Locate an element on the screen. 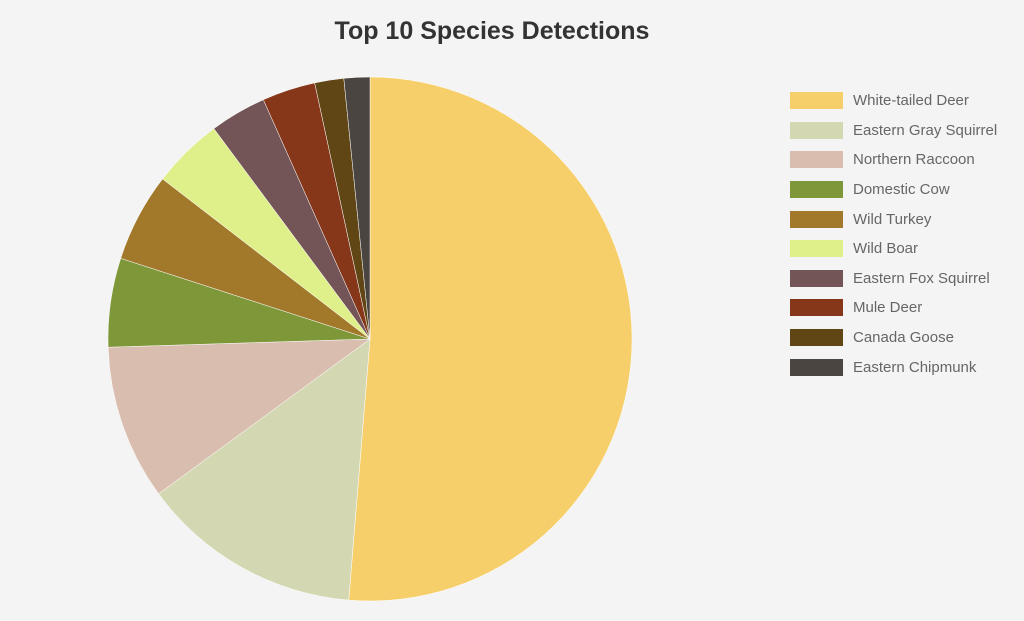  pie-slice-northern-raccoon is located at coordinates (239, 416).